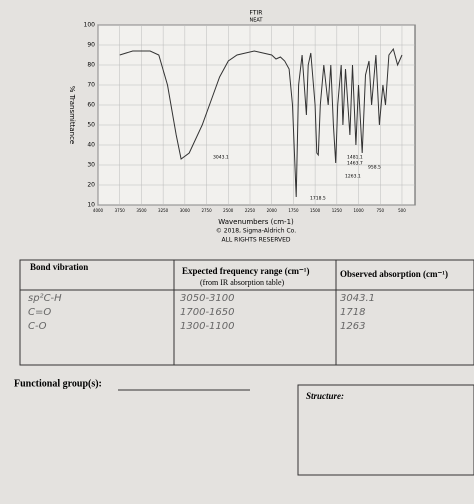 This screenshot has width=474, height=504. What do you see at coordinates (242, 282) in the screenshot?
I see `table-header-note: (from IR absorption table)` at bounding box center [242, 282].